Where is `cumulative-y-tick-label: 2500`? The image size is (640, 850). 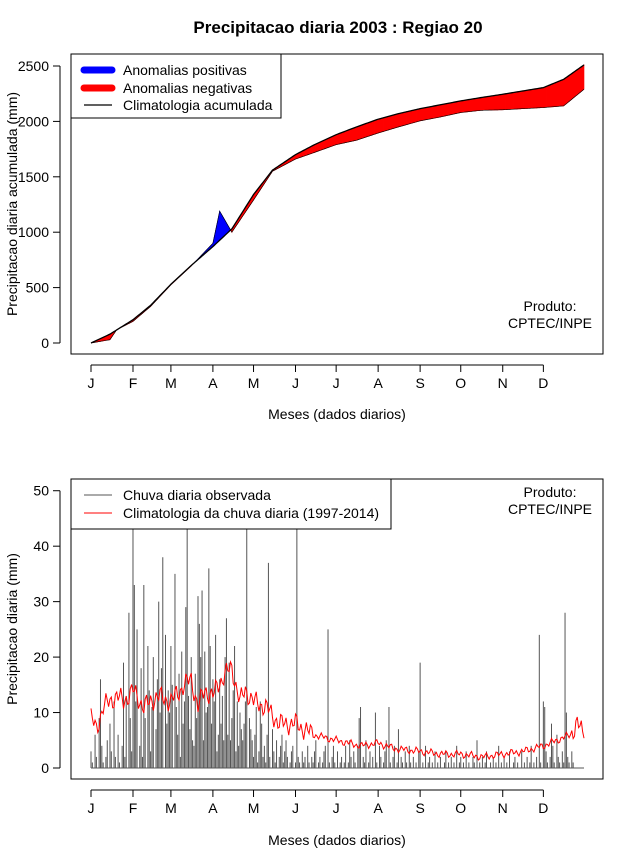 cumulative-y-tick-label: 2500 is located at coordinates (33, 66).